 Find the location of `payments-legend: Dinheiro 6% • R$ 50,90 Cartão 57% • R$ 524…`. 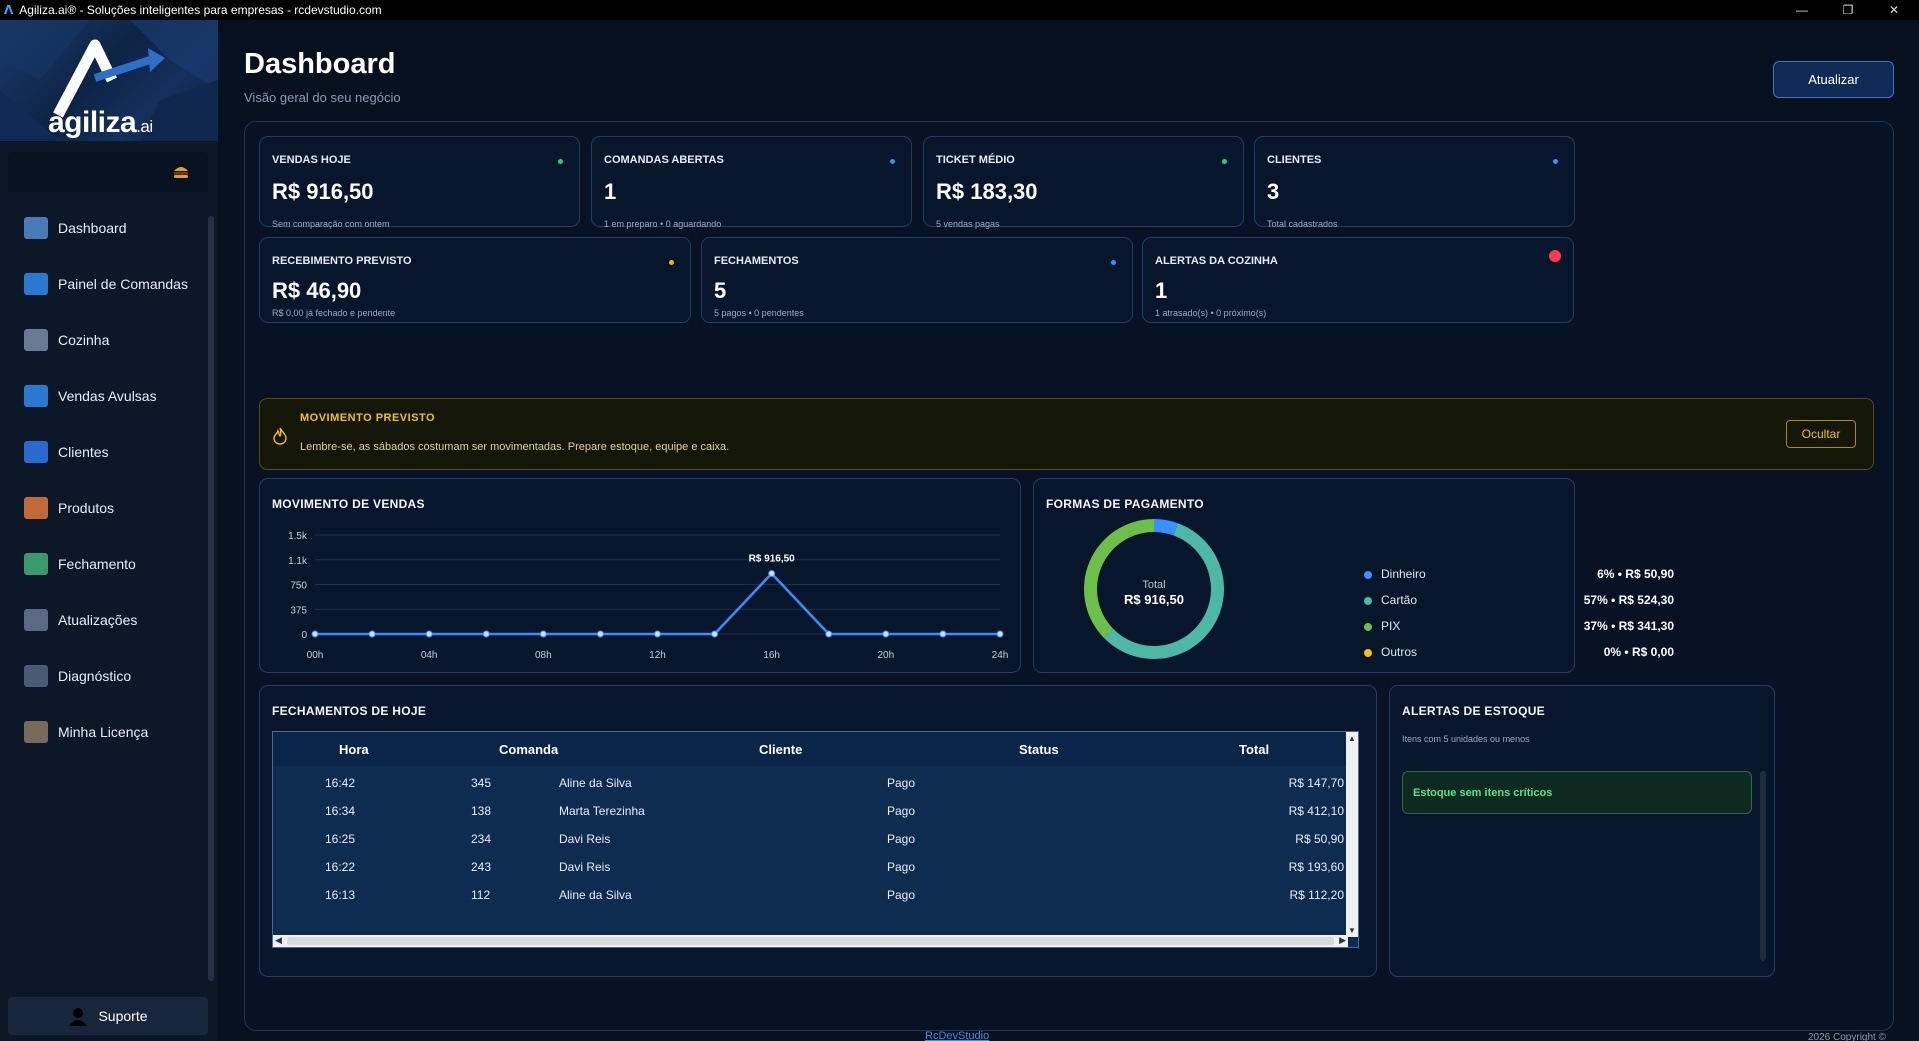

payments-legend: Dinheiro 6% • R$ 50,90 Cartão 57% • R$ 524… is located at coordinates (1519, 619).